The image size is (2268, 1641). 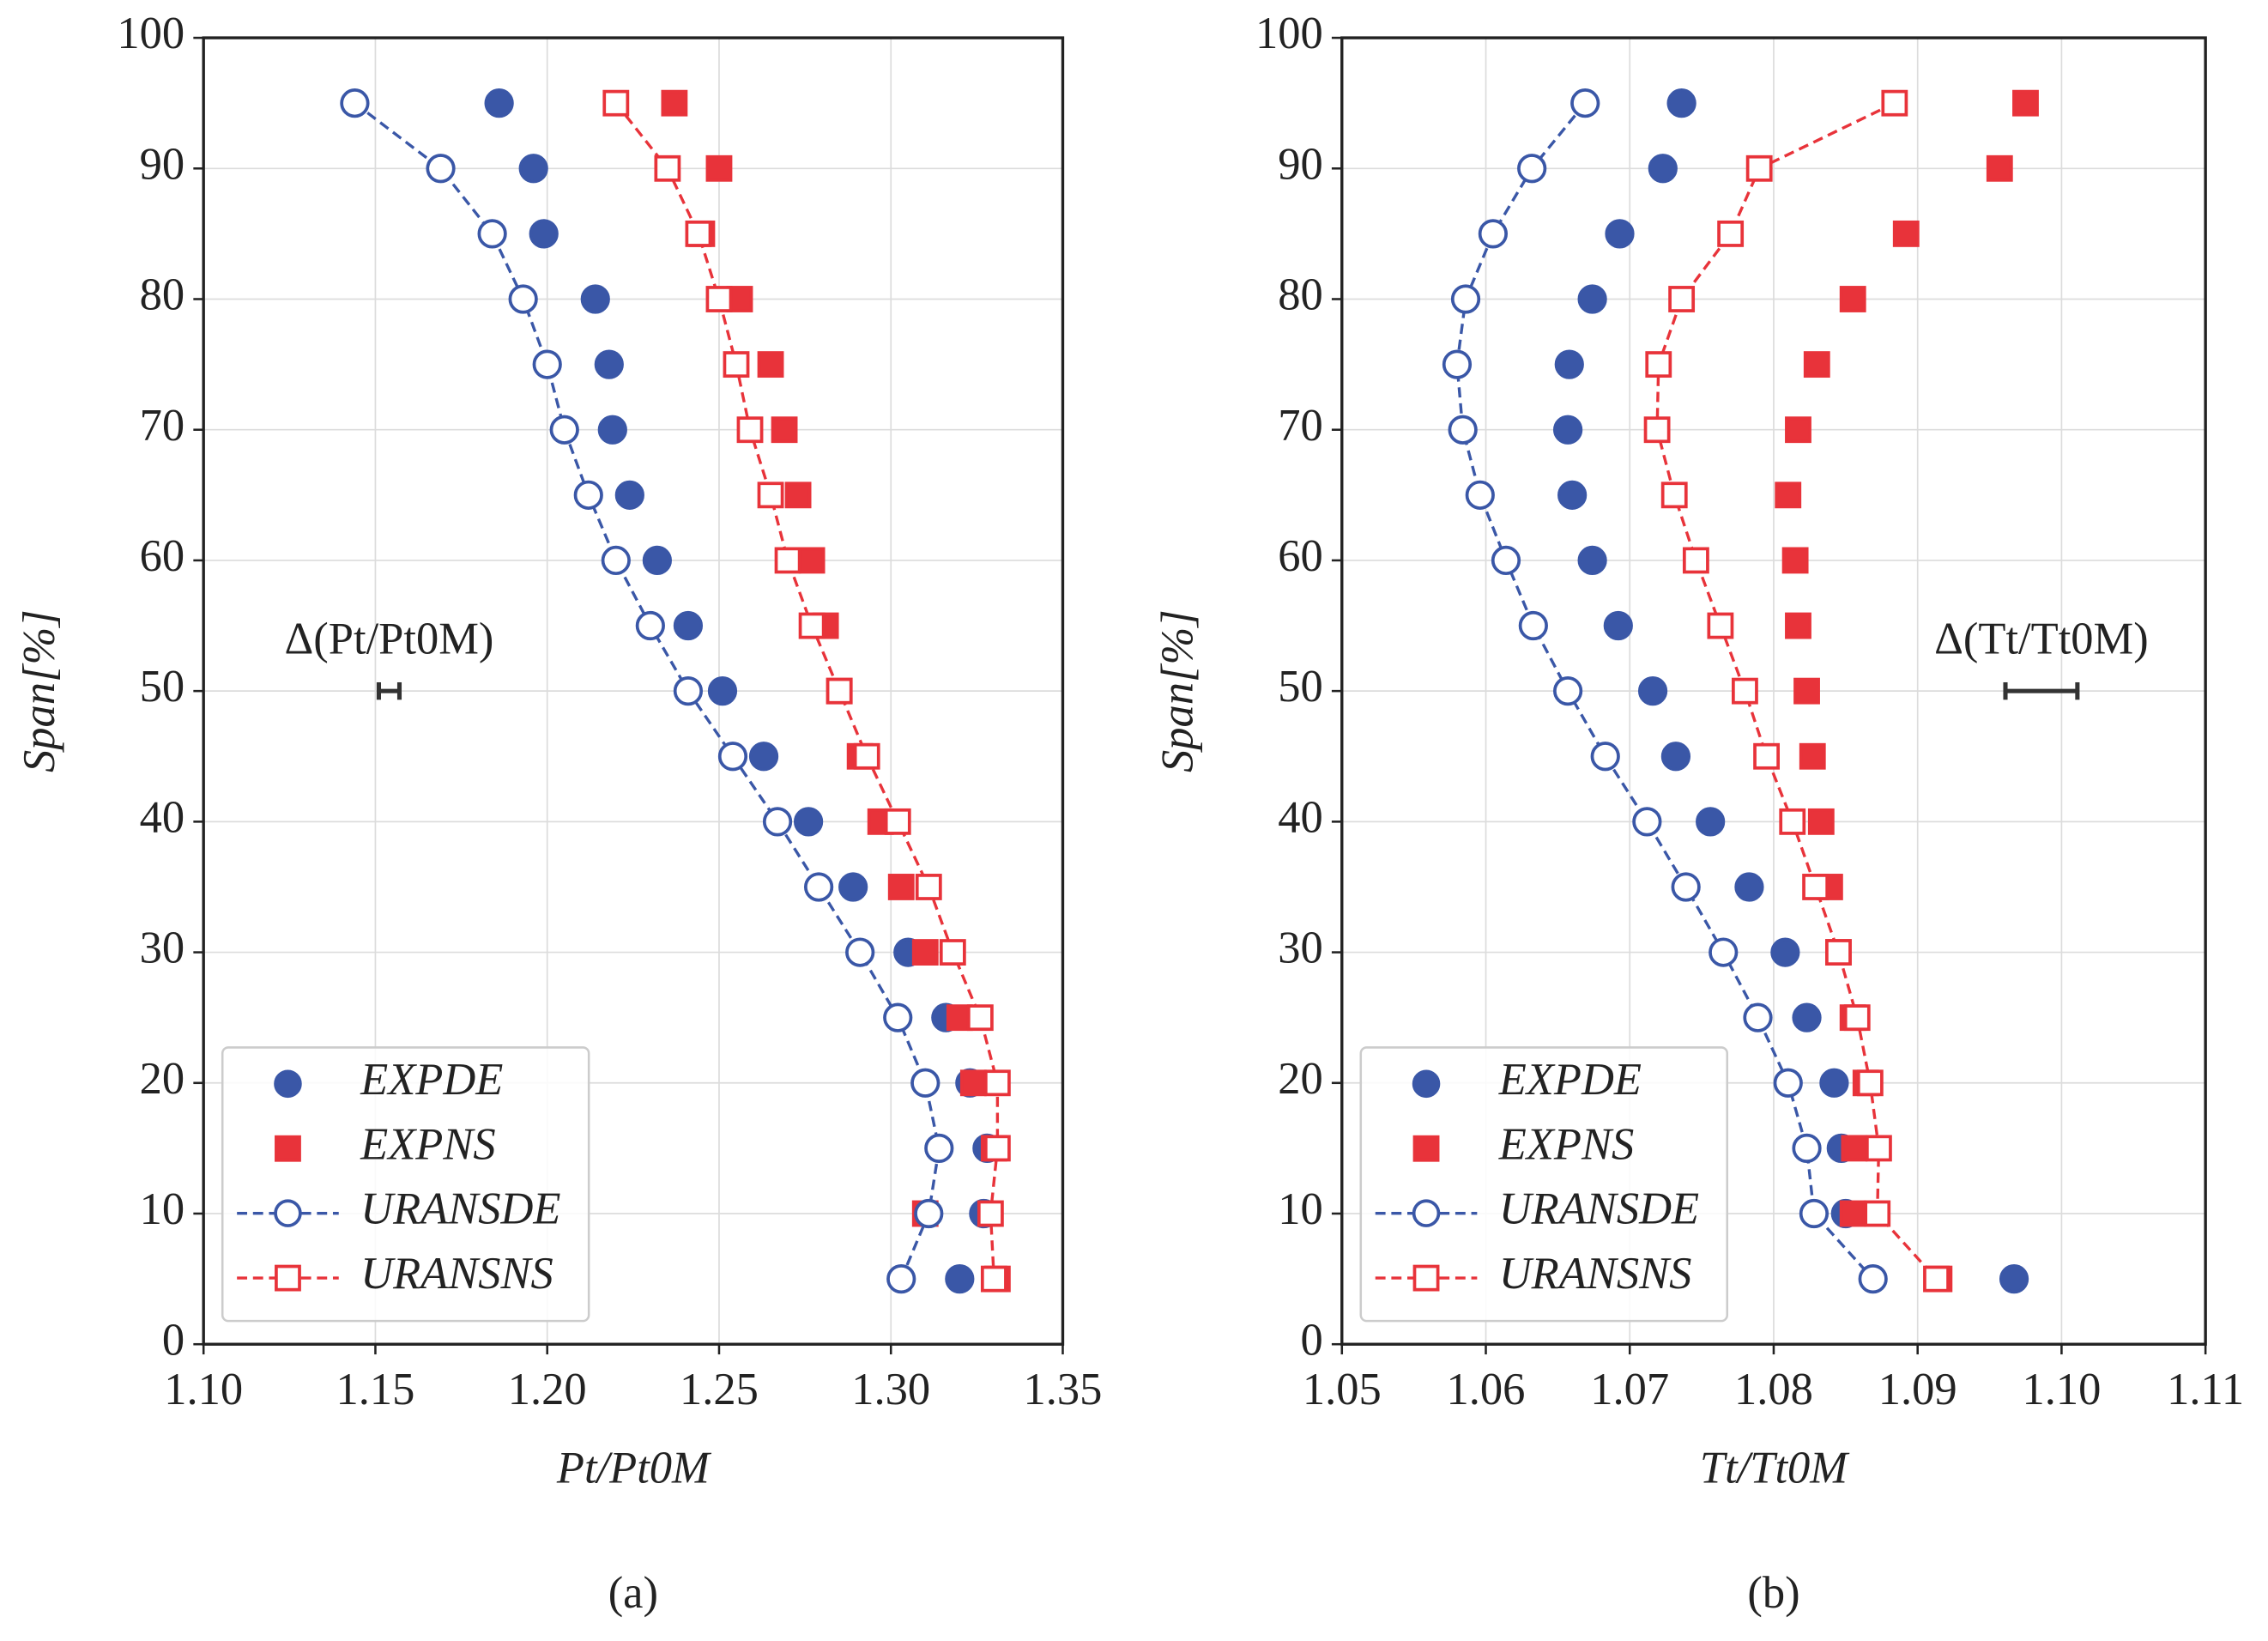 I want to click on annotation: Δ(Tt/Tt0M), so click(x=2041, y=638).